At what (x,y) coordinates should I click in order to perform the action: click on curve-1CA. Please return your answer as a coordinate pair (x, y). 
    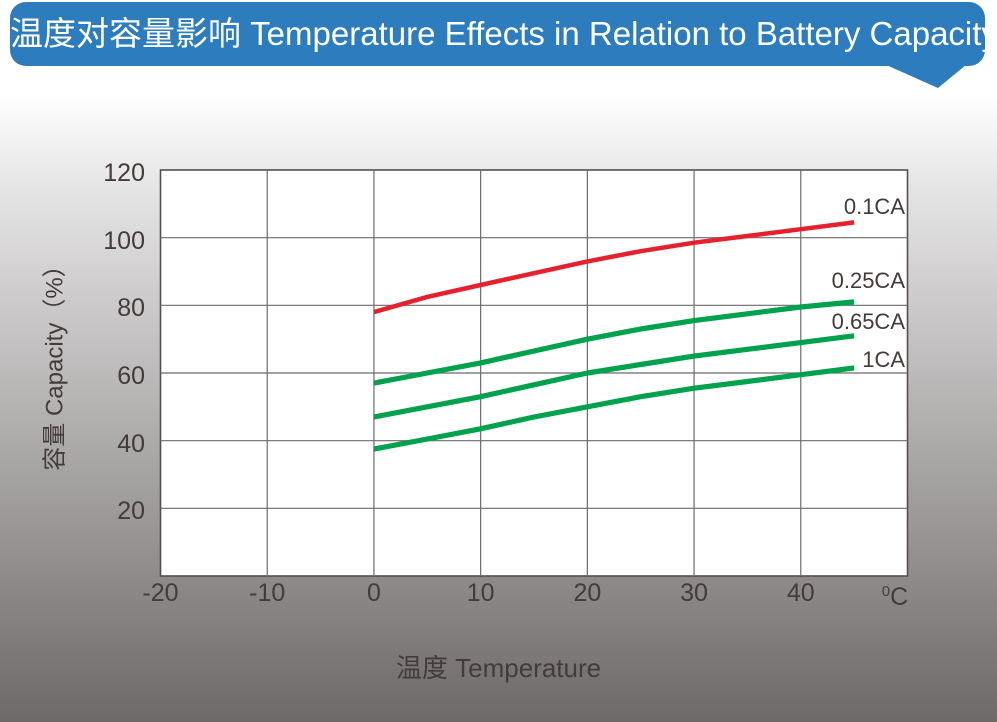
    Looking at the image, I should click on (614, 408).